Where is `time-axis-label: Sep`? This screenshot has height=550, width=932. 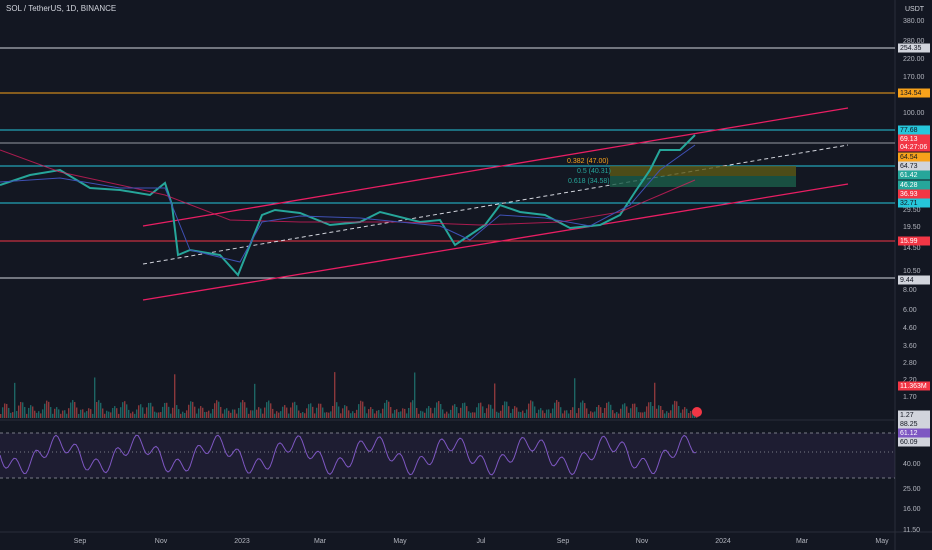
time-axis-label: Sep is located at coordinates (563, 541).